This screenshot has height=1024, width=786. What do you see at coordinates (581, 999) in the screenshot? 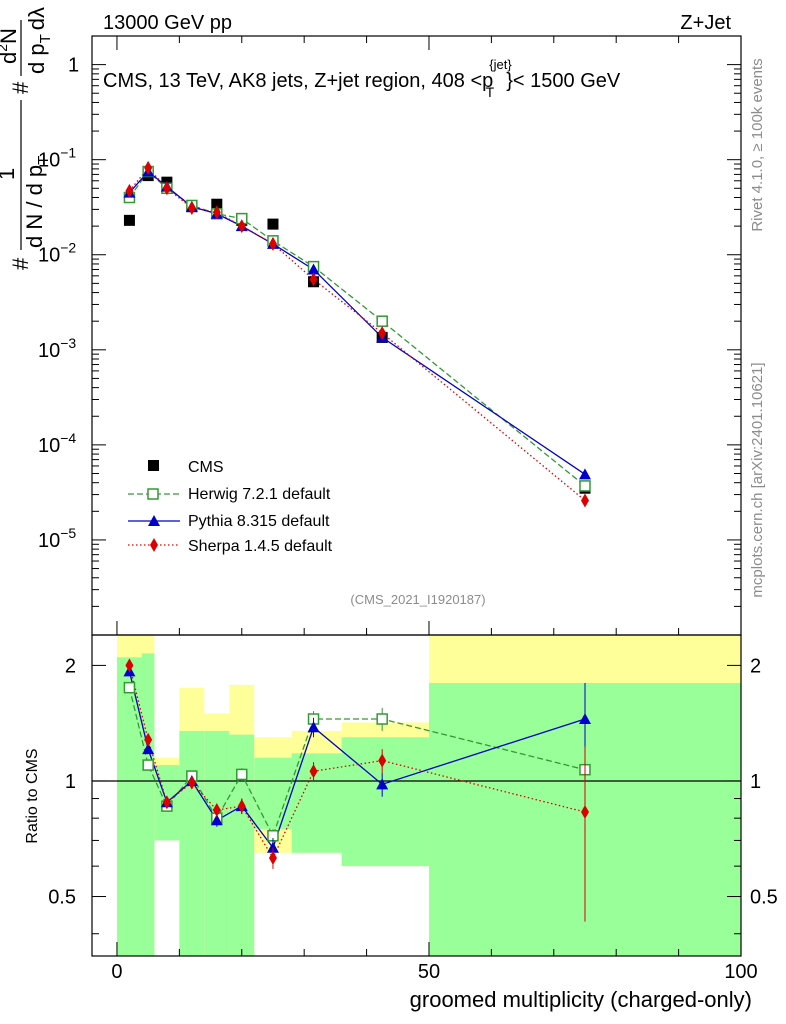
I see `xlabel: groomed multiplicity (charged-only)` at bounding box center [581, 999].